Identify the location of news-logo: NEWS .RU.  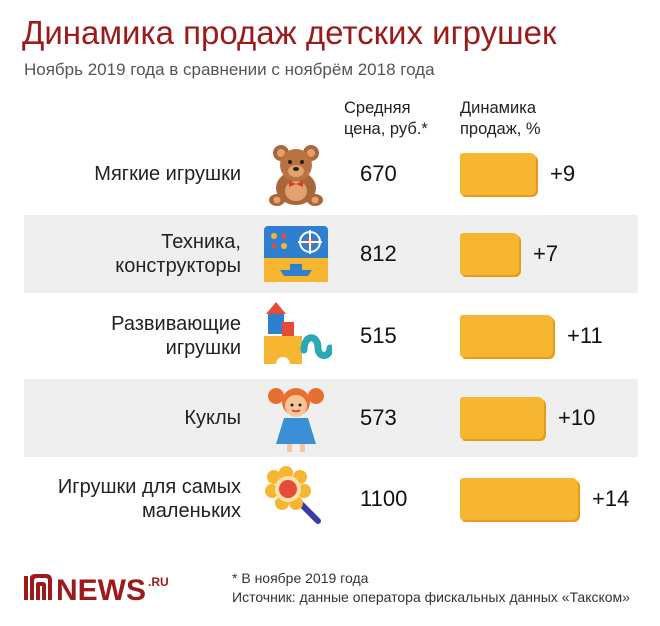
(104, 588).